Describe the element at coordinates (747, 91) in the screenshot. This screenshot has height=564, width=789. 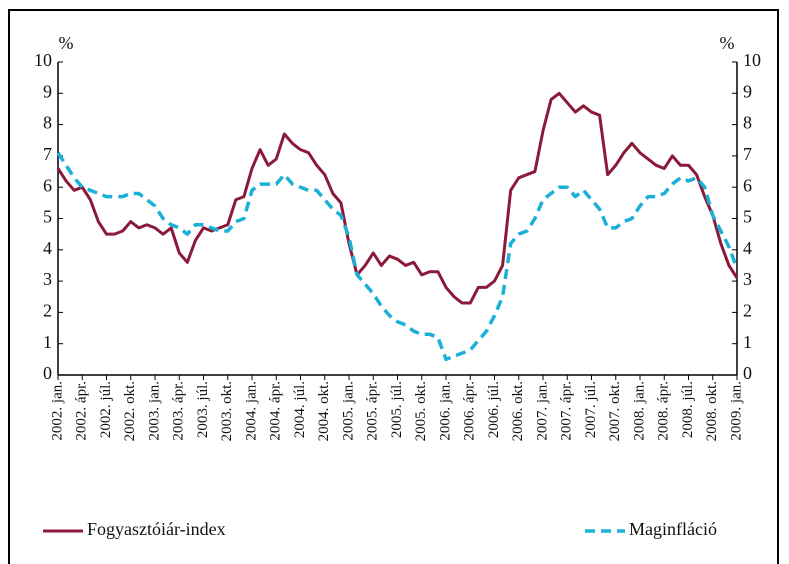
I see `y2-tick-label: 9` at that location.